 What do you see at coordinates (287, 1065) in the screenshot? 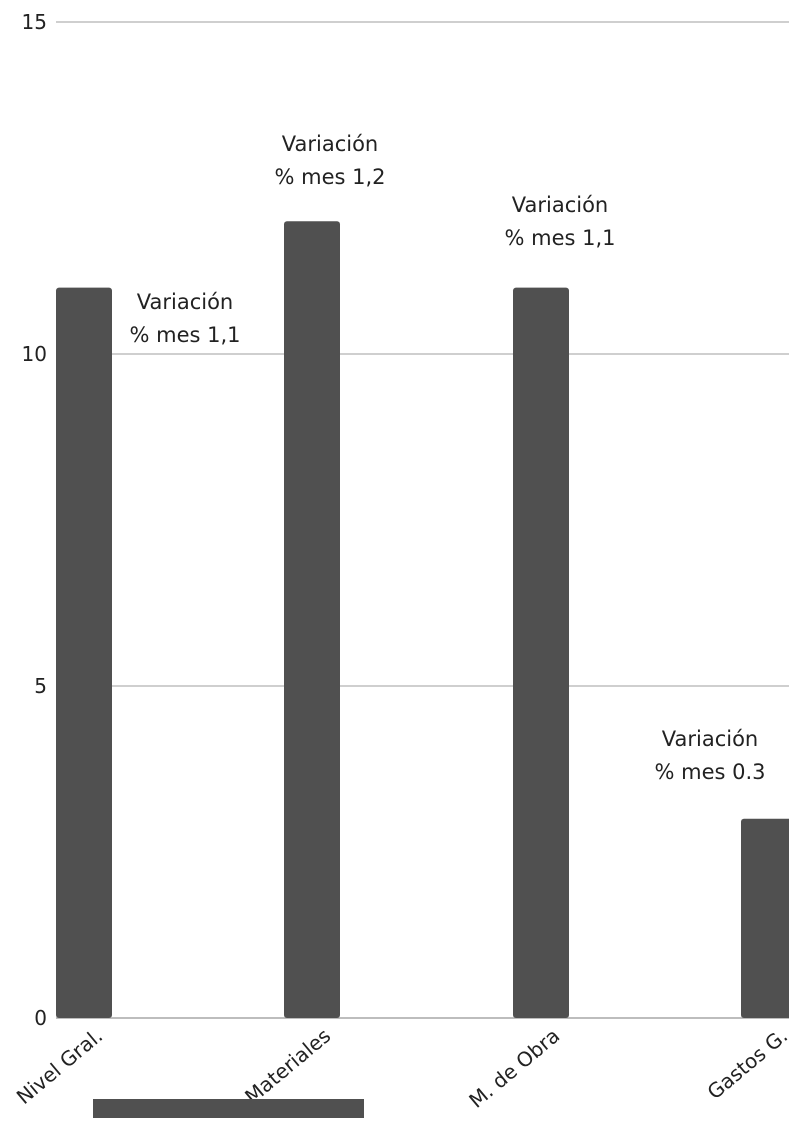
I see `x-category-label: Materiales` at bounding box center [287, 1065].